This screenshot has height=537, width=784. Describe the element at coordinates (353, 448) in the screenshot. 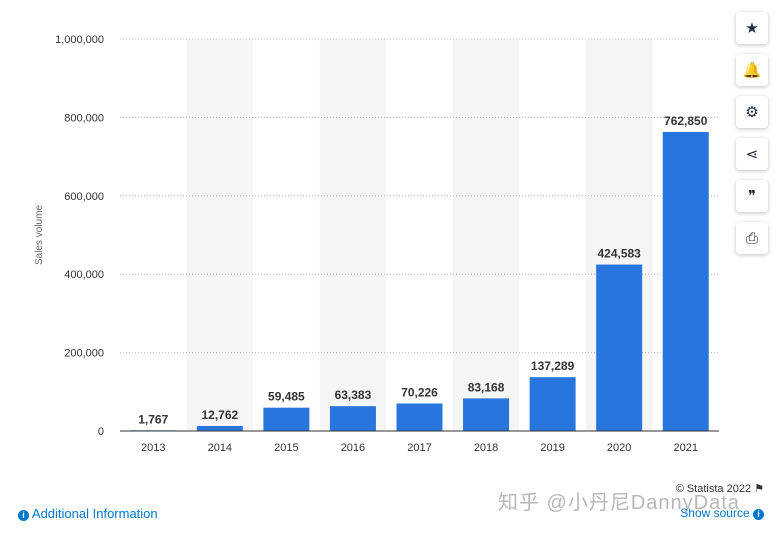

I see `x-tick-label: 2016` at that location.